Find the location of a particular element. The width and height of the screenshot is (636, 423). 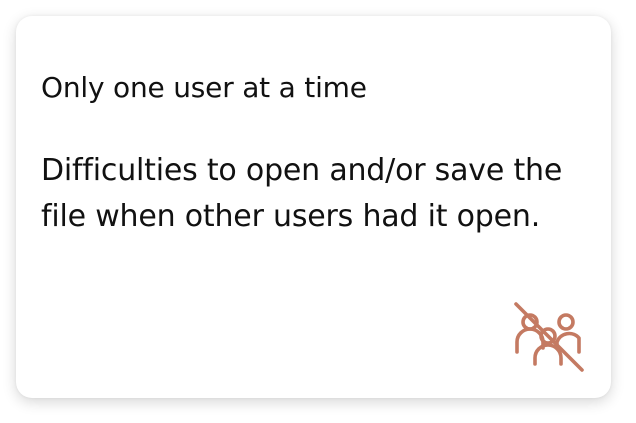

users-slash-icon is located at coordinates (550, 338).